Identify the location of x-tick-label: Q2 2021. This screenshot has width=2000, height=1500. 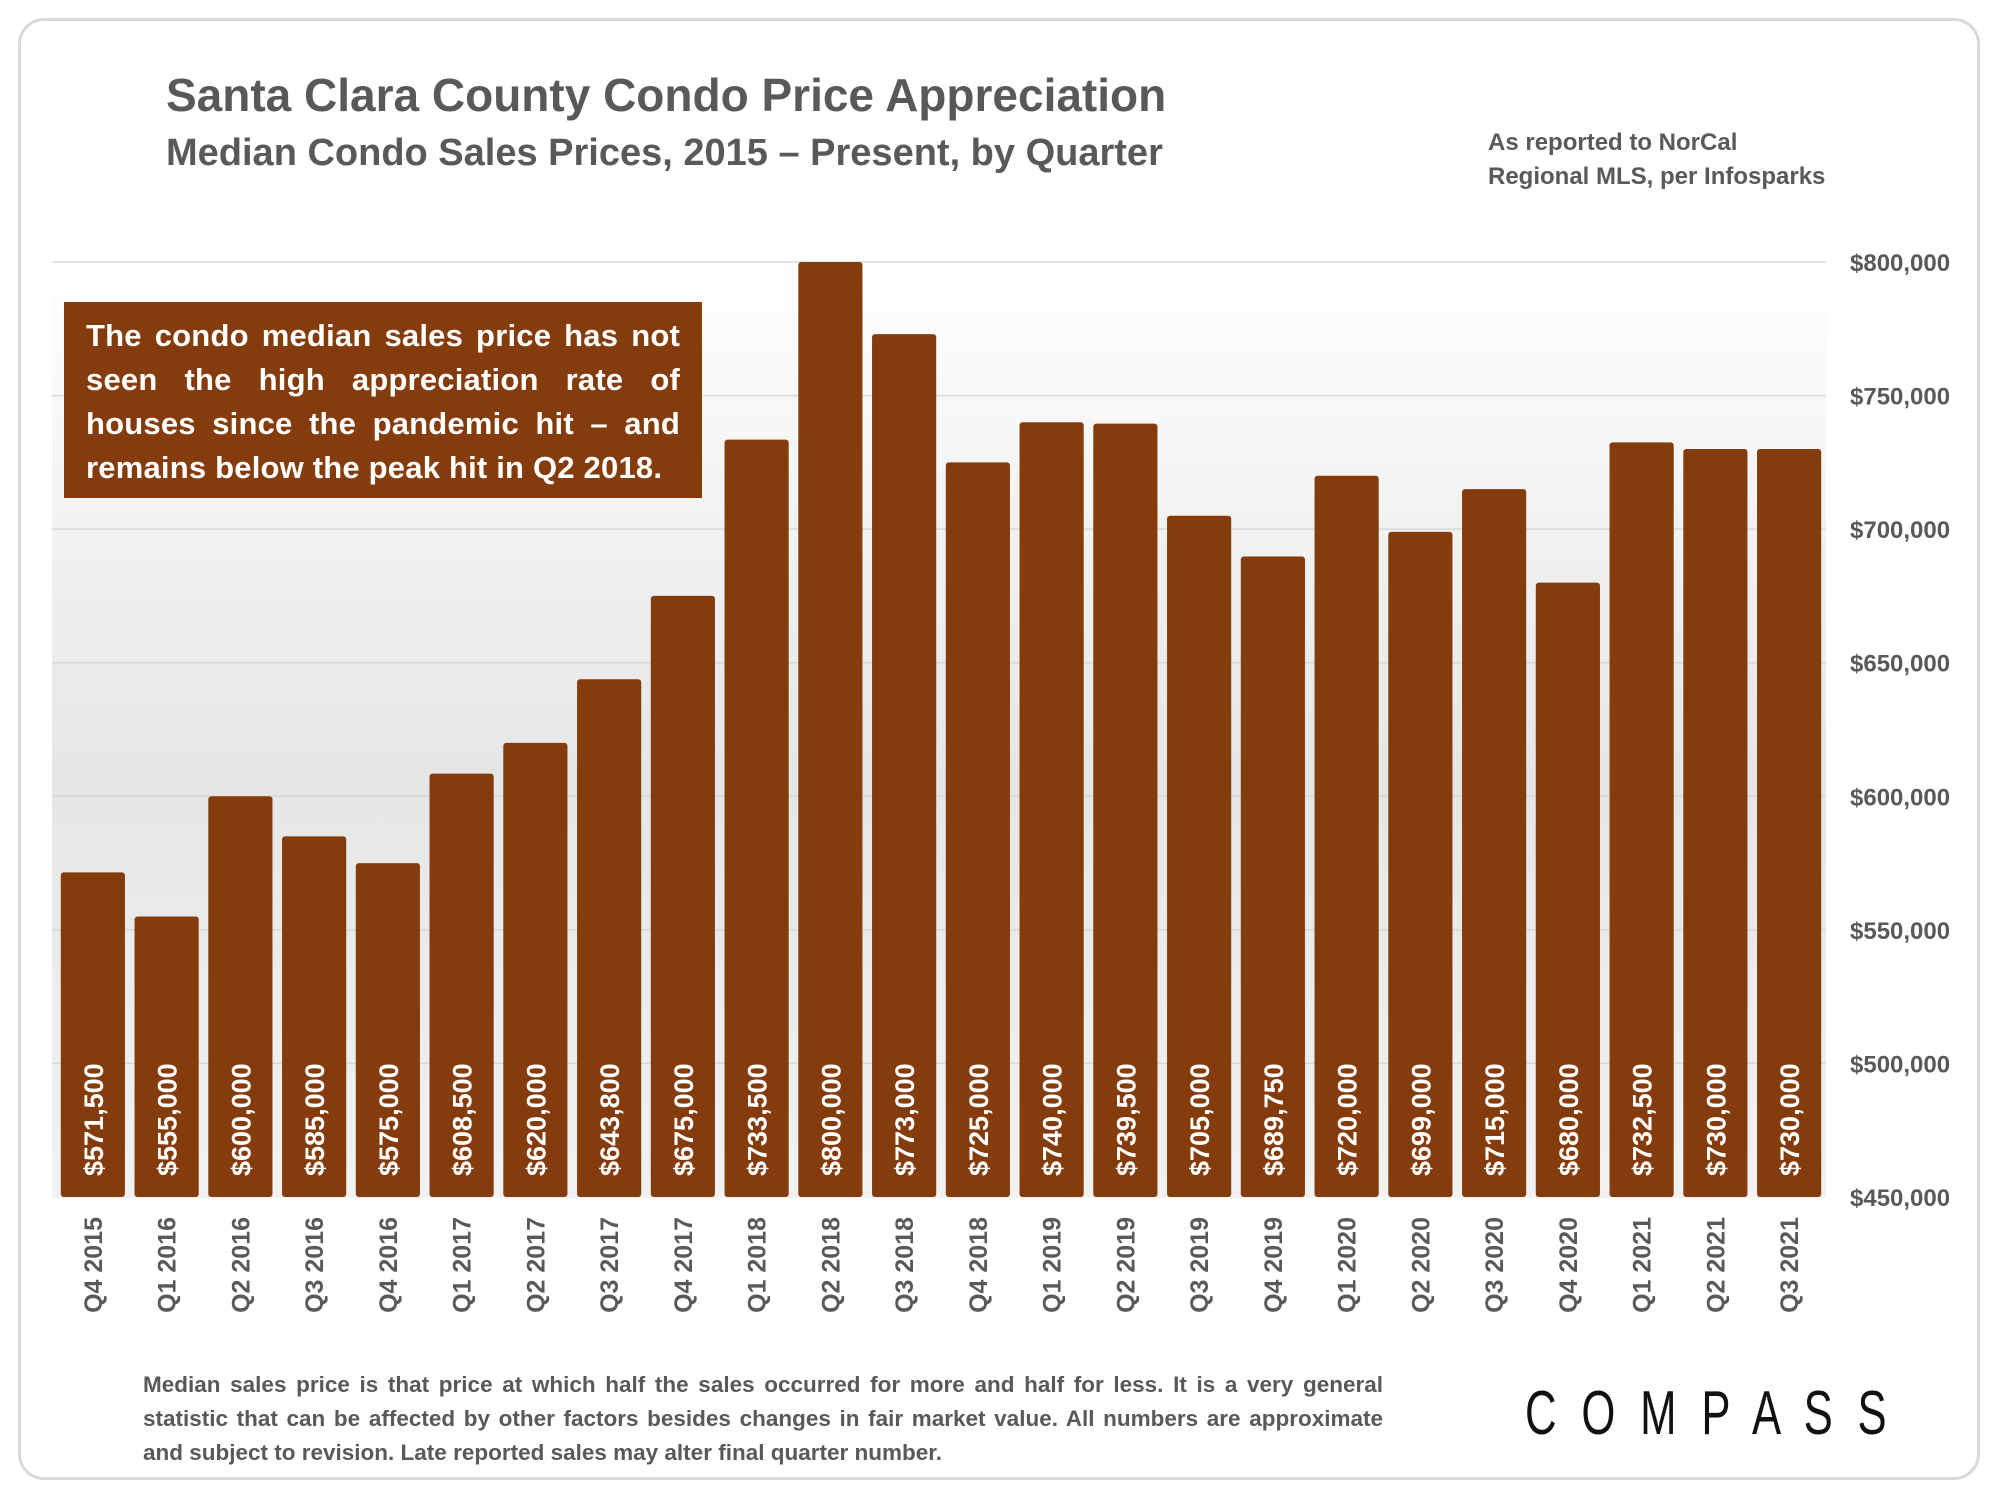
(1716, 1265).